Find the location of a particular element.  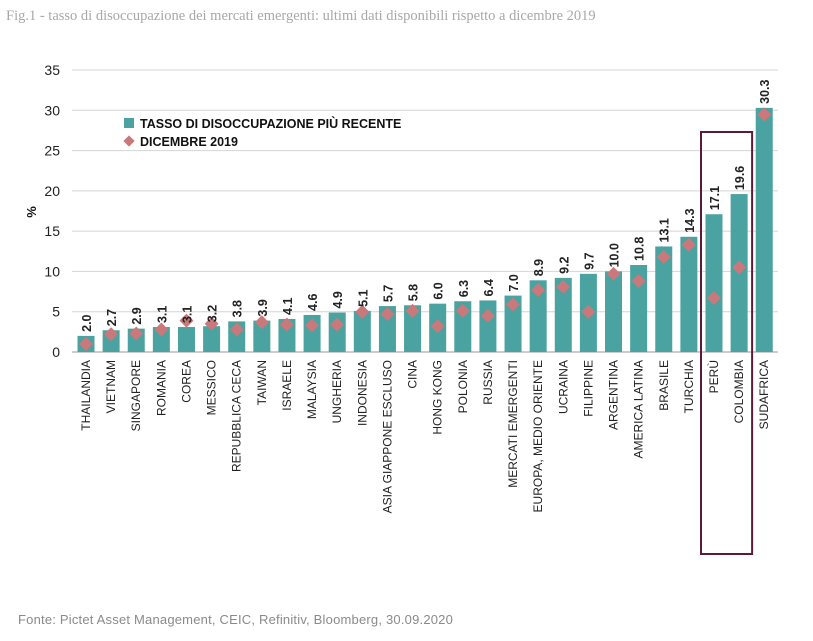

value-label: 2.9 is located at coordinates (137, 315).